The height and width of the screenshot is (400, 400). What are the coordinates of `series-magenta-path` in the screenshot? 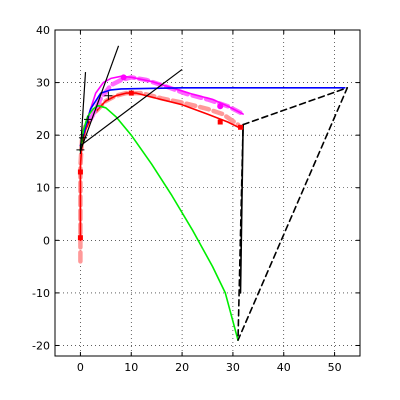 It's located at (164, 100).